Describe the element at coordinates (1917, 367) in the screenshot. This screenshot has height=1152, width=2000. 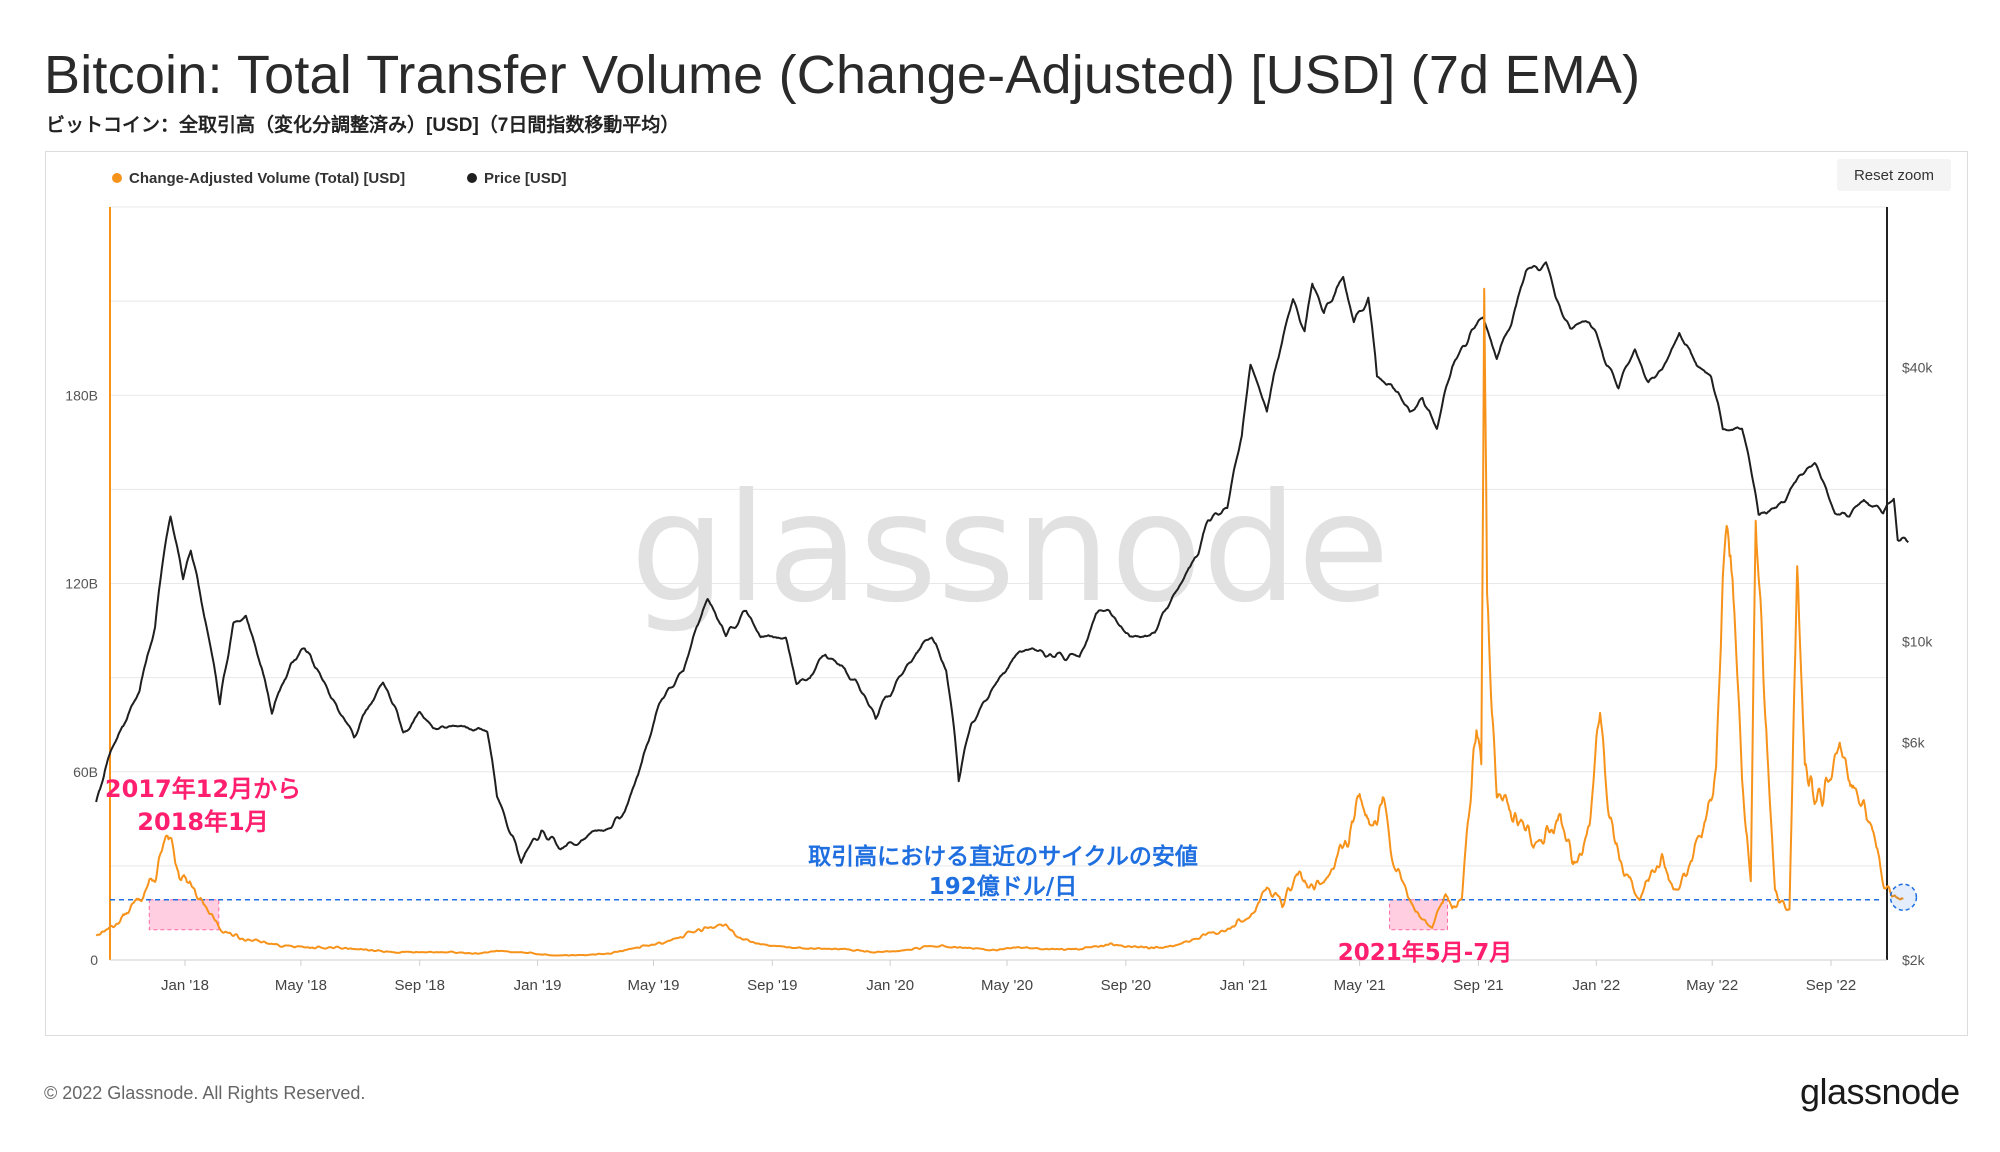
I see `y-right-tick-label: $40k` at that location.